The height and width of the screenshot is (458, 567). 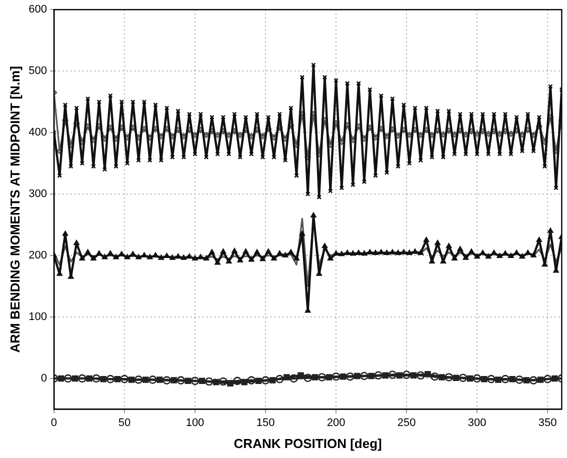 What do you see at coordinates (124, 422) in the screenshot?
I see `x-tick-label: 50` at bounding box center [124, 422].